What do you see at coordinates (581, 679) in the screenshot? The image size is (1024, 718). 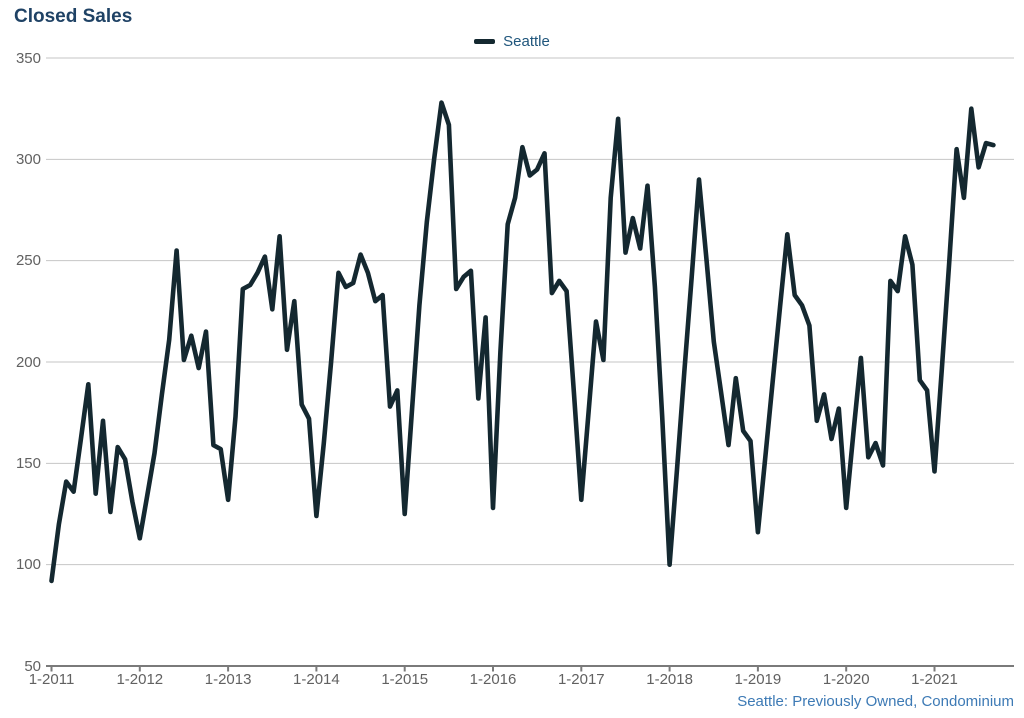 I see `x-axis-label: 1-2017` at bounding box center [581, 679].